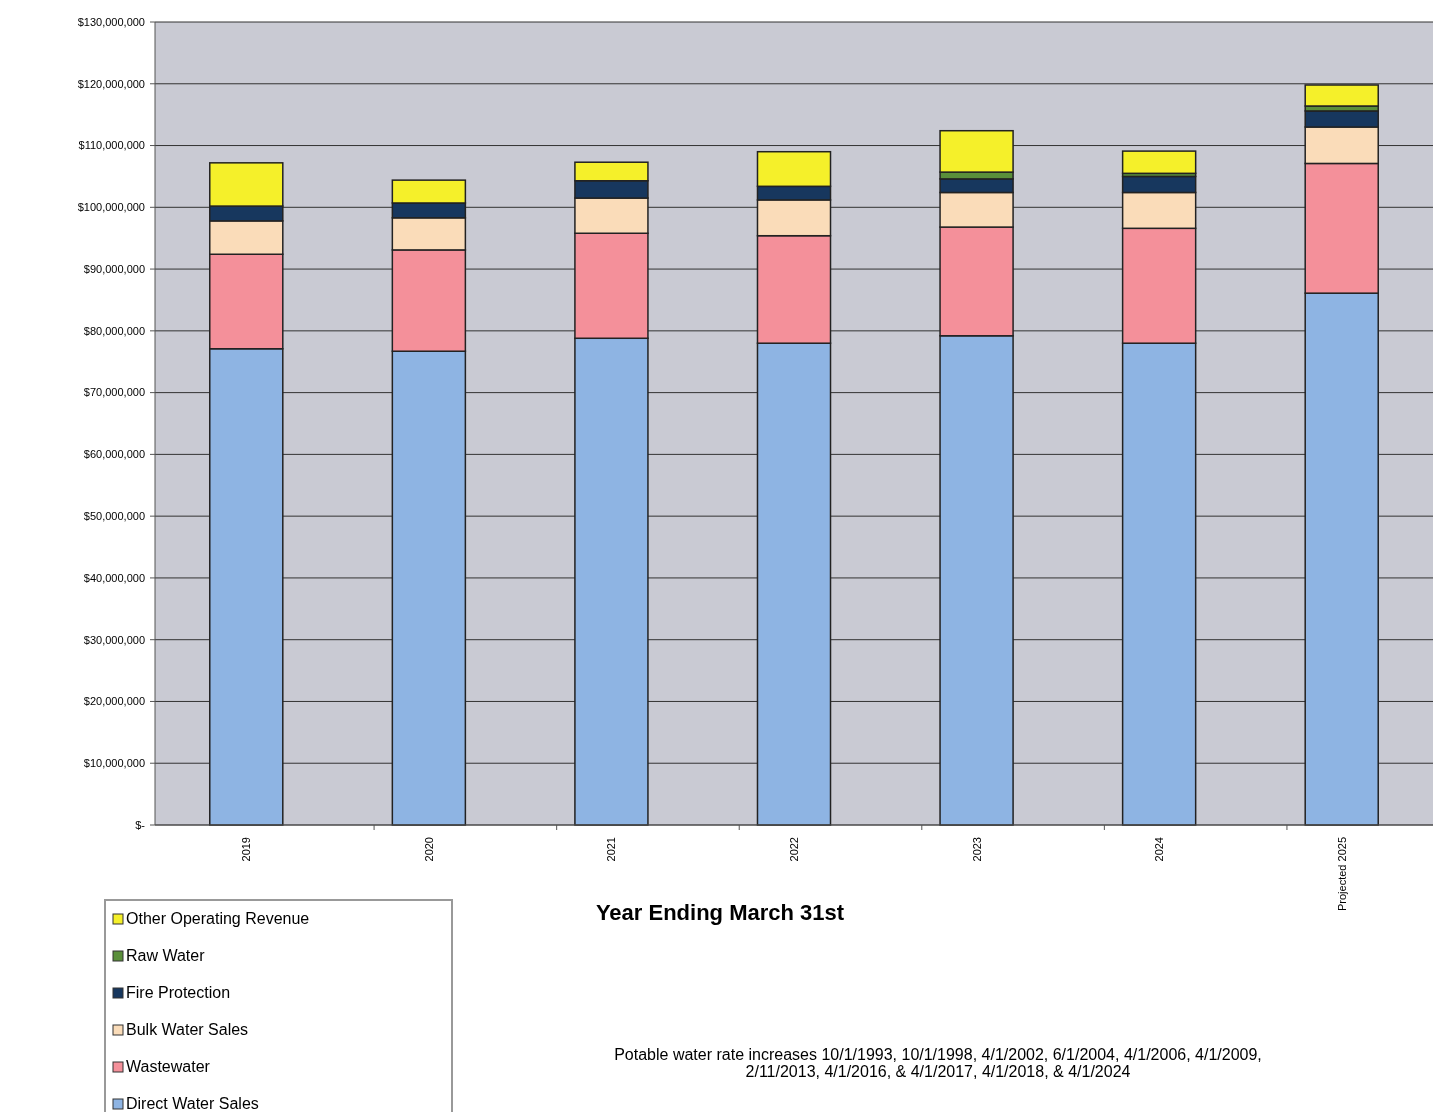  What do you see at coordinates (114, 577) in the screenshot?
I see `y-tick-label: $40,000,000` at bounding box center [114, 577].